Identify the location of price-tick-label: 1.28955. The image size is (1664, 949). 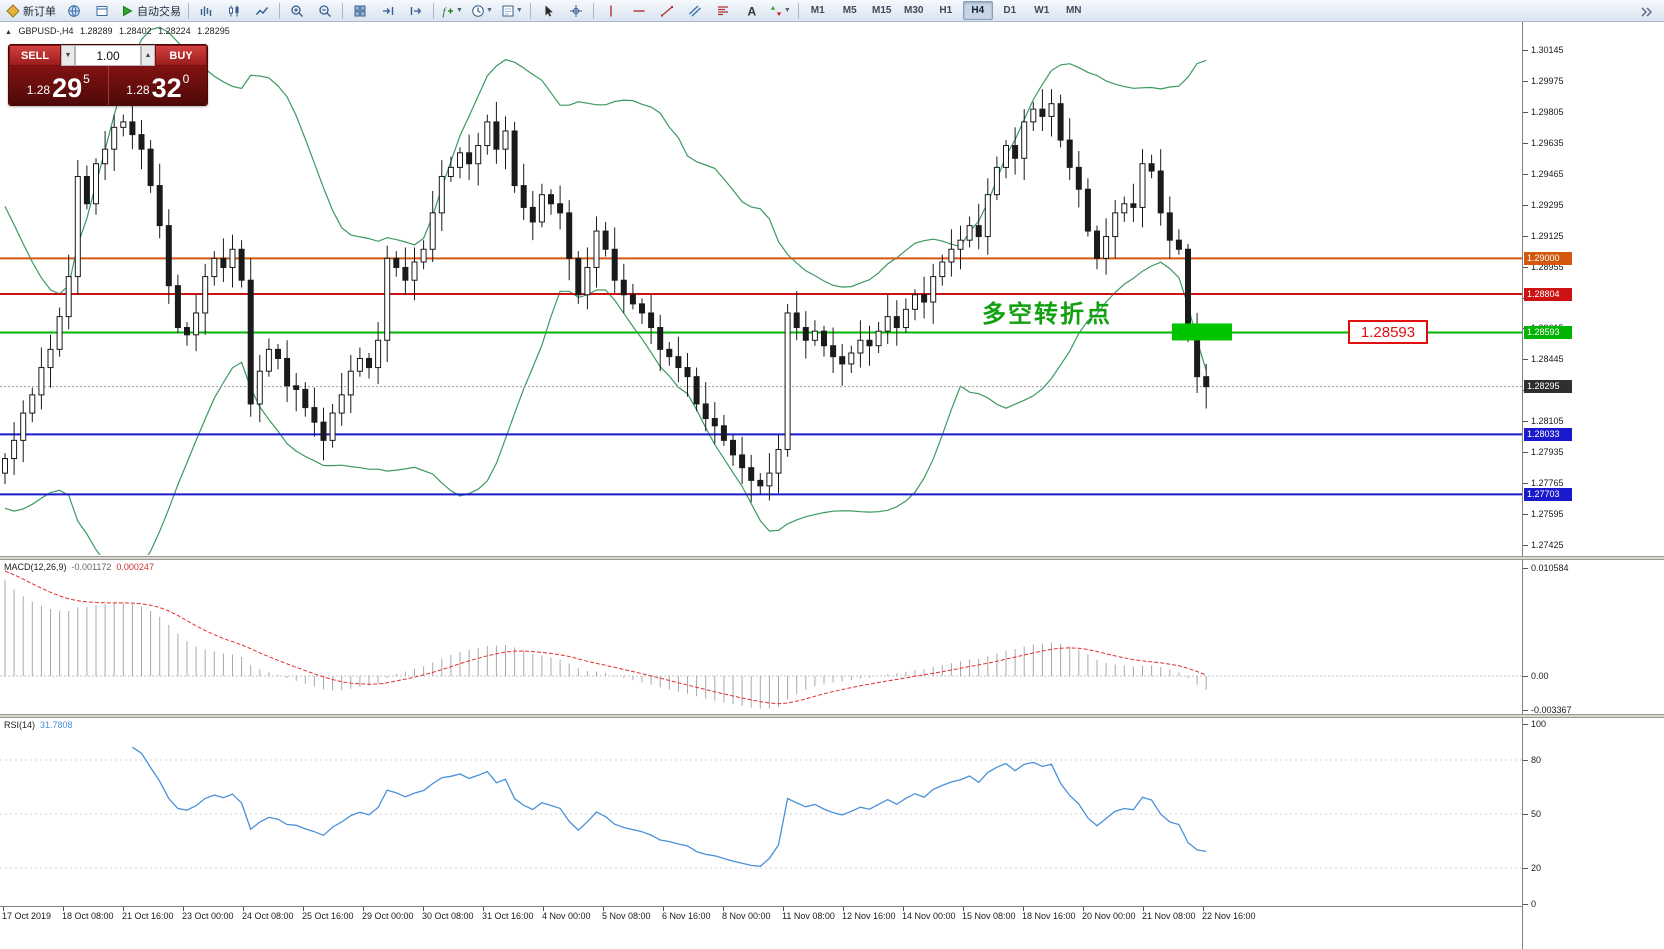
(1547, 266).